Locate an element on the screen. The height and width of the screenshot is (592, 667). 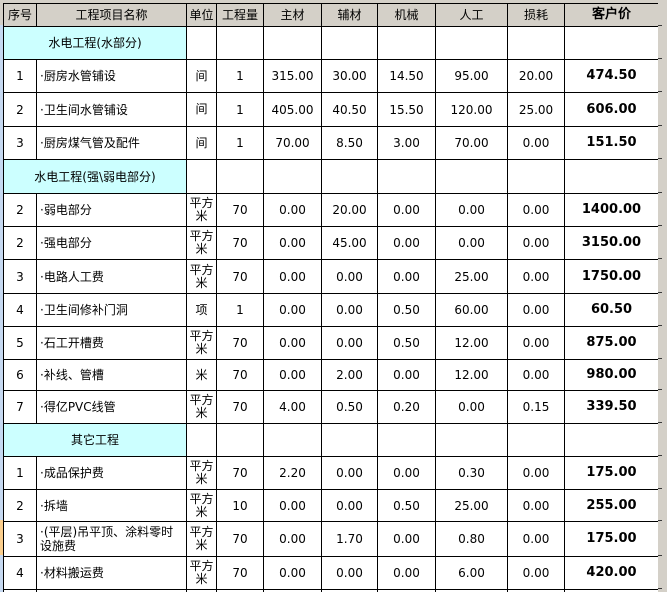
cell-aux: 45.00 is located at coordinates (349, 243).